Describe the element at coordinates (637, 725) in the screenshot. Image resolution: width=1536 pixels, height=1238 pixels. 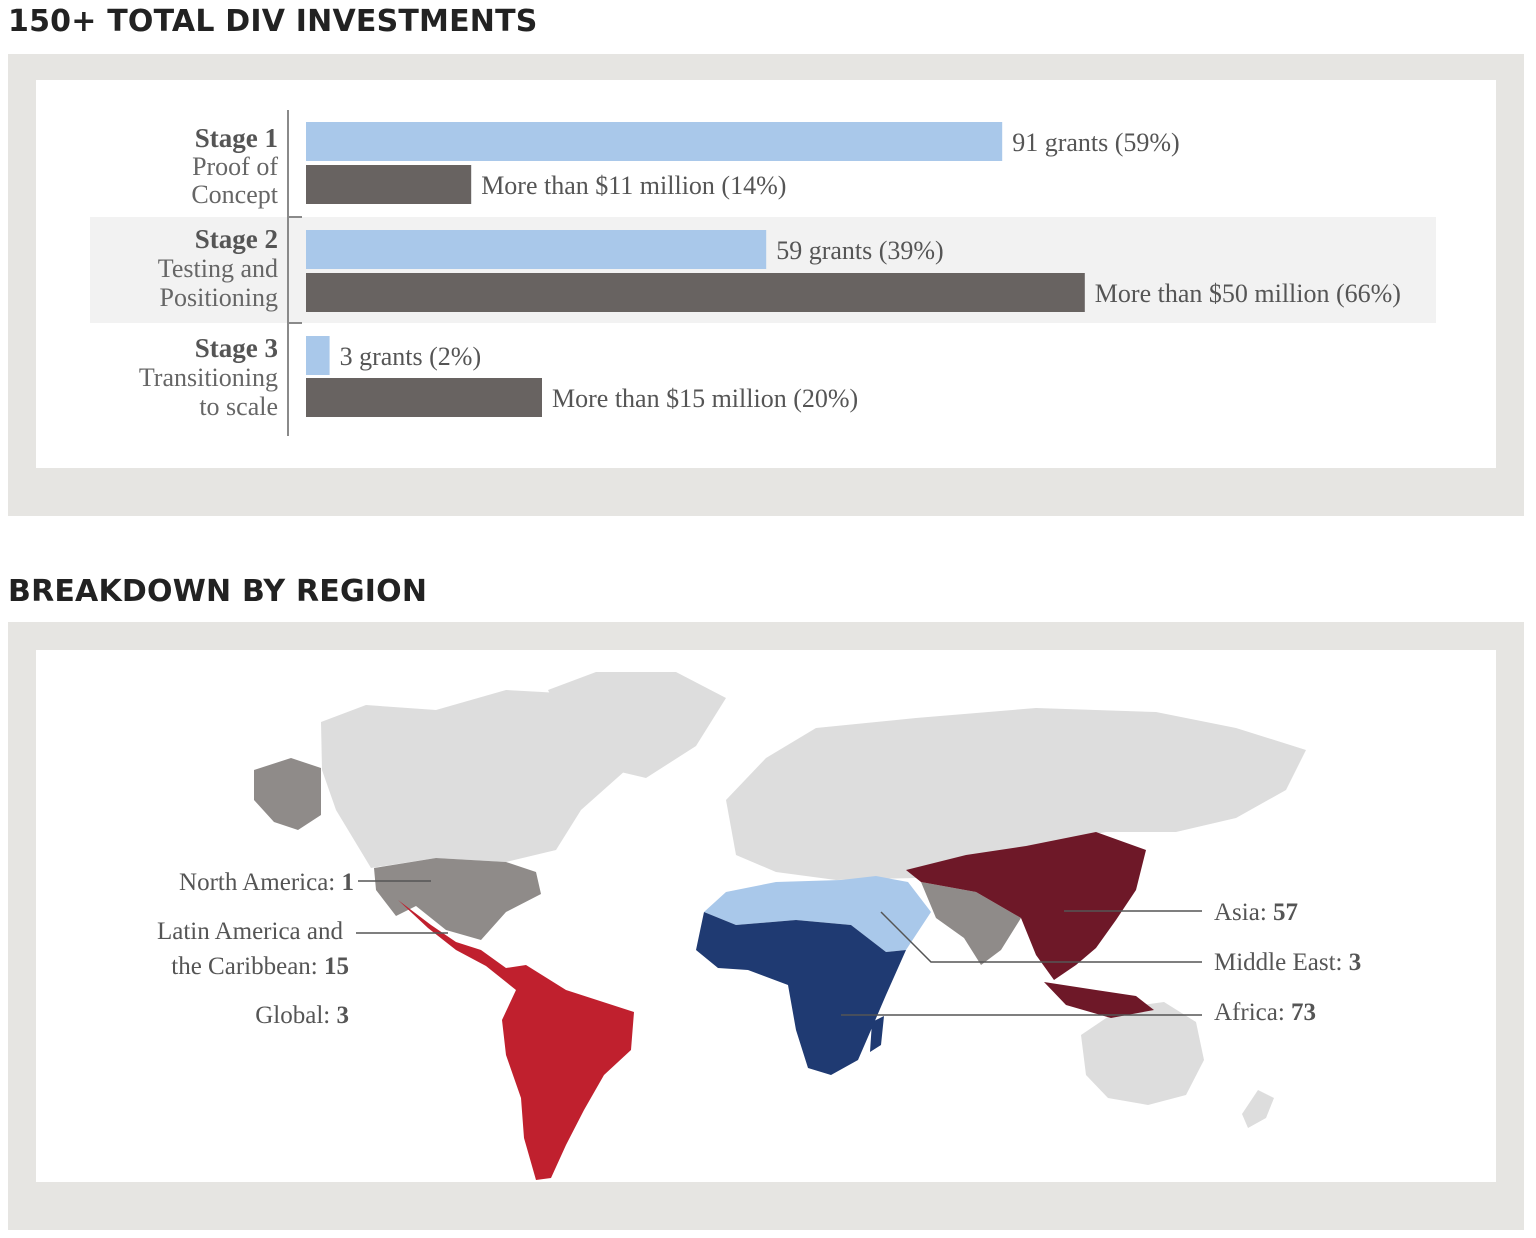
I see `greenland-land` at that location.